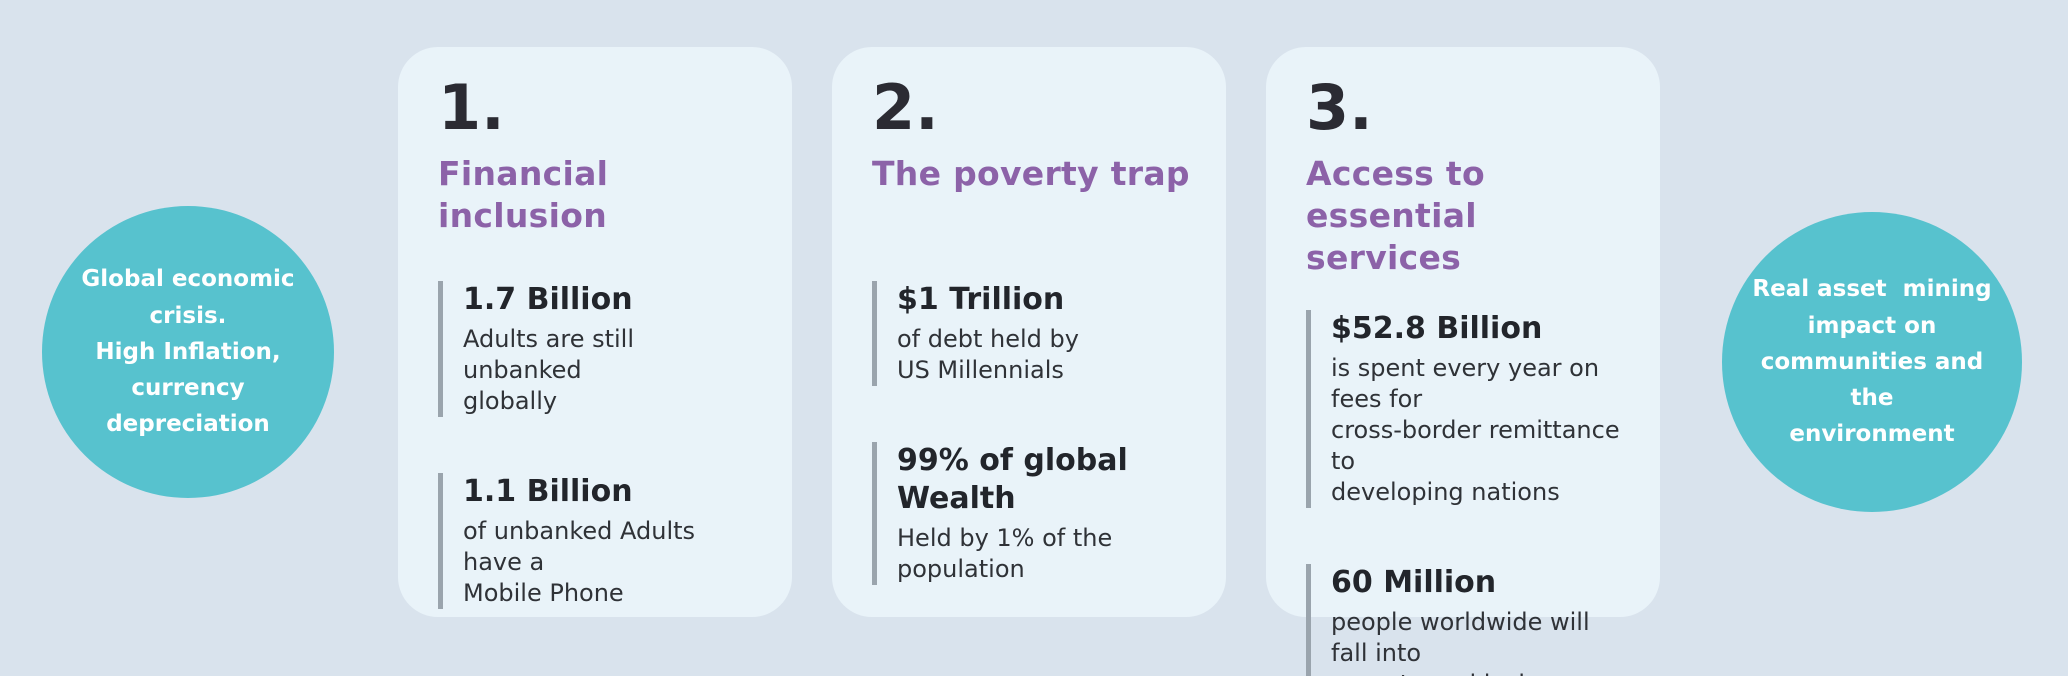  I want to click on stat-value: $52.8 Billion, so click(1437, 328).